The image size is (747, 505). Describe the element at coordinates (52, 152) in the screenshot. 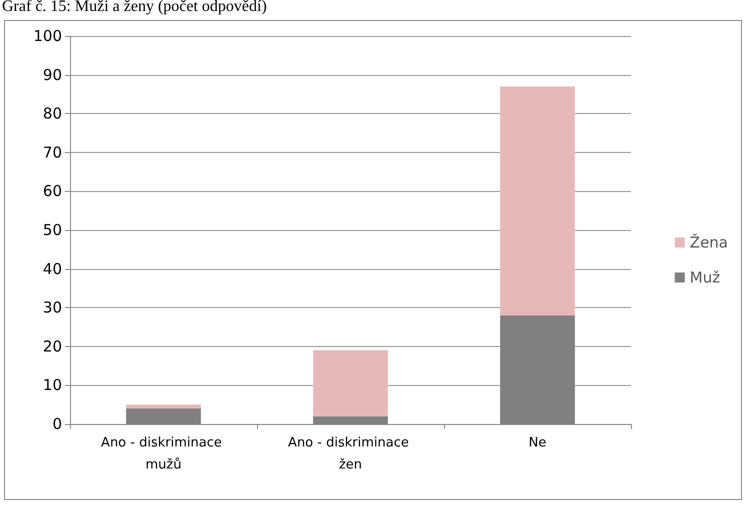

I see `y-tick-label: 70` at that location.